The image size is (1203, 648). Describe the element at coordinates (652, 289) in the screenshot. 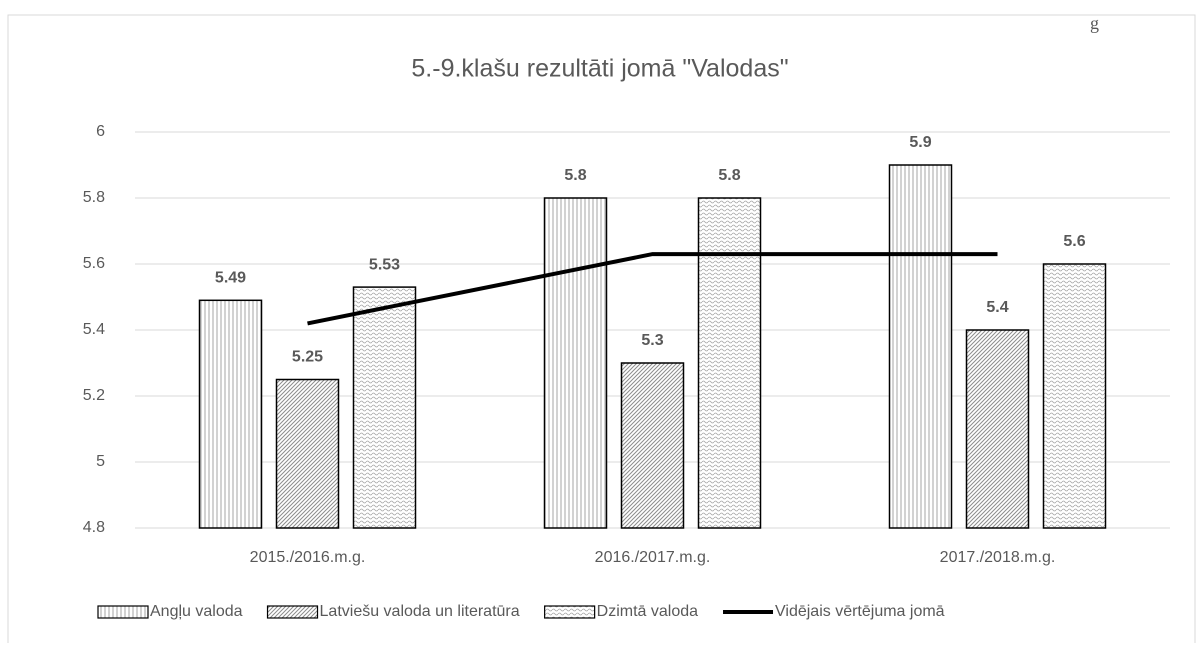

I see `line` at that location.